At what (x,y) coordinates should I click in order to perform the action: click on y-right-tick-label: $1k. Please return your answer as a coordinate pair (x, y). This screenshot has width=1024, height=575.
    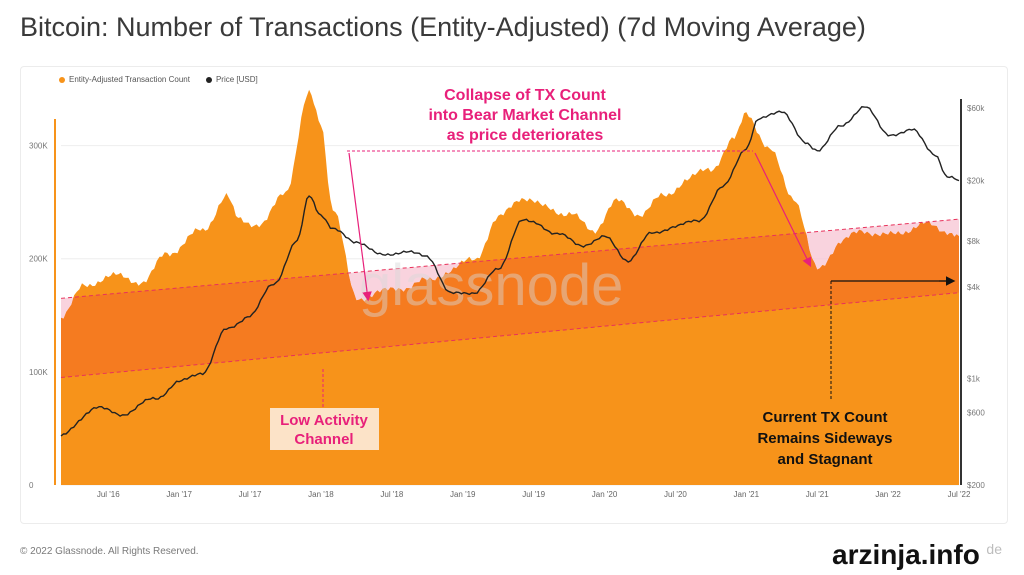
    Looking at the image, I should click on (974, 379).